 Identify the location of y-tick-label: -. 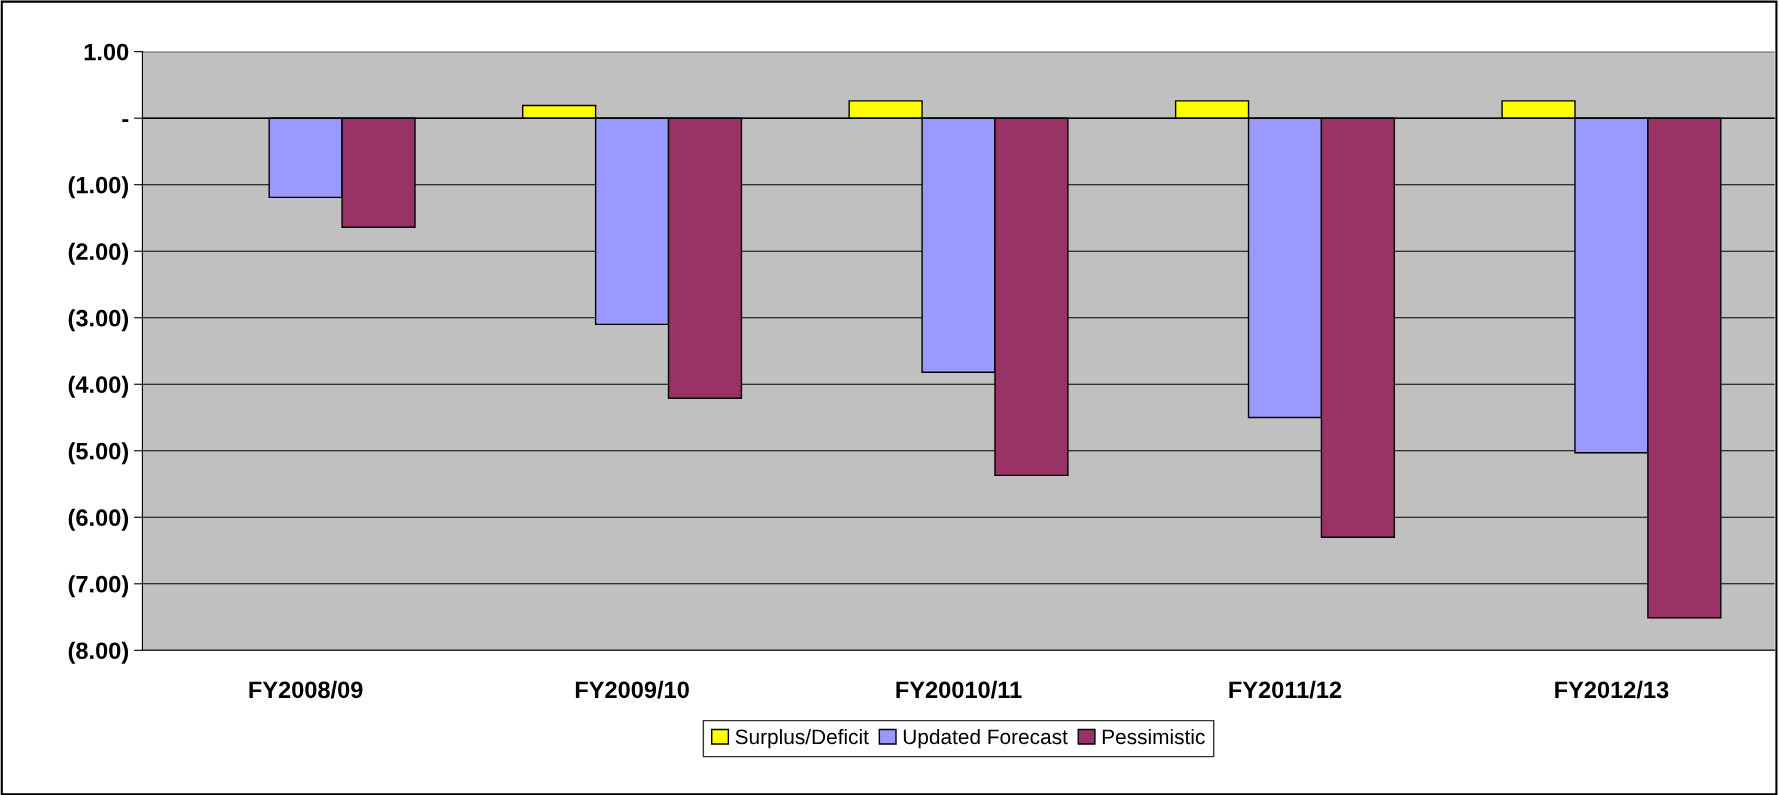
(125, 121).